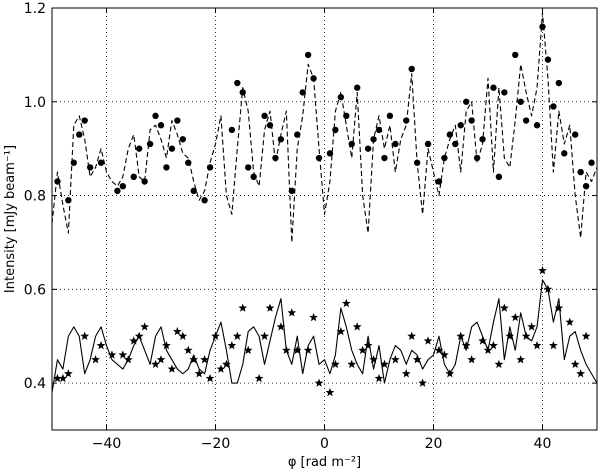  Describe the element at coordinates (434, 444) in the screenshot. I see `x-tick-label: 20` at that location.